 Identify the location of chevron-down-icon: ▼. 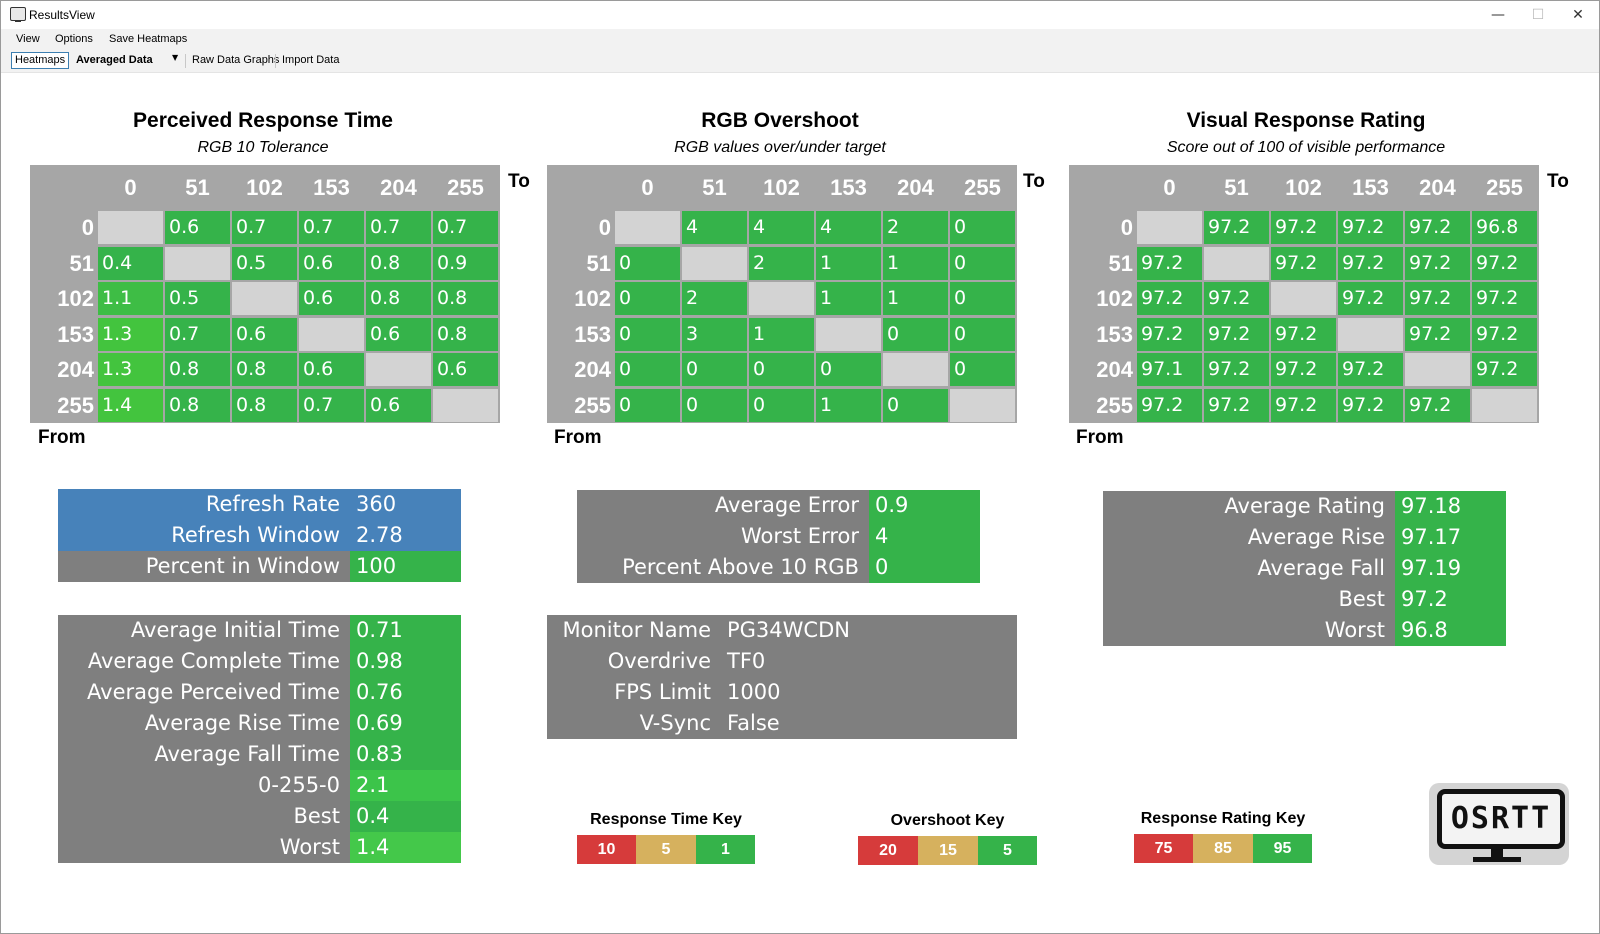
(175, 57).